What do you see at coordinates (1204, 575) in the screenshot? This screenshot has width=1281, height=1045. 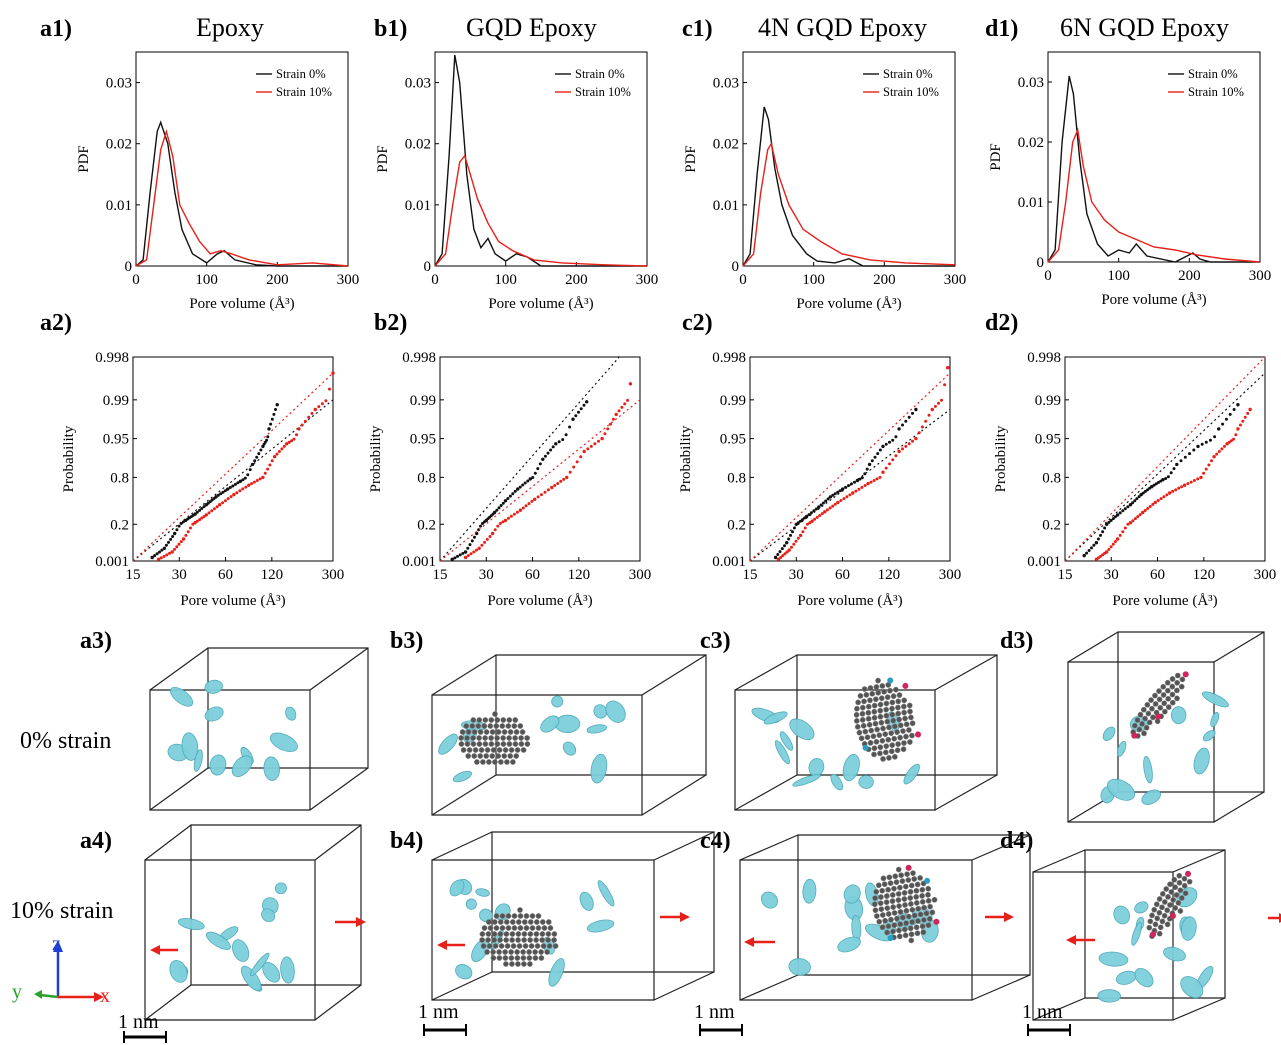 I see `x-tick-label: 120` at bounding box center [1204, 575].